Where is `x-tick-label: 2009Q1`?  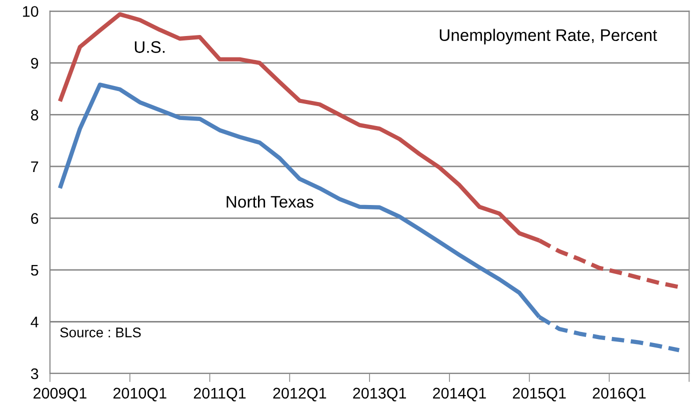
x-tick-label: 2009Q1 is located at coordinates (60, 395).